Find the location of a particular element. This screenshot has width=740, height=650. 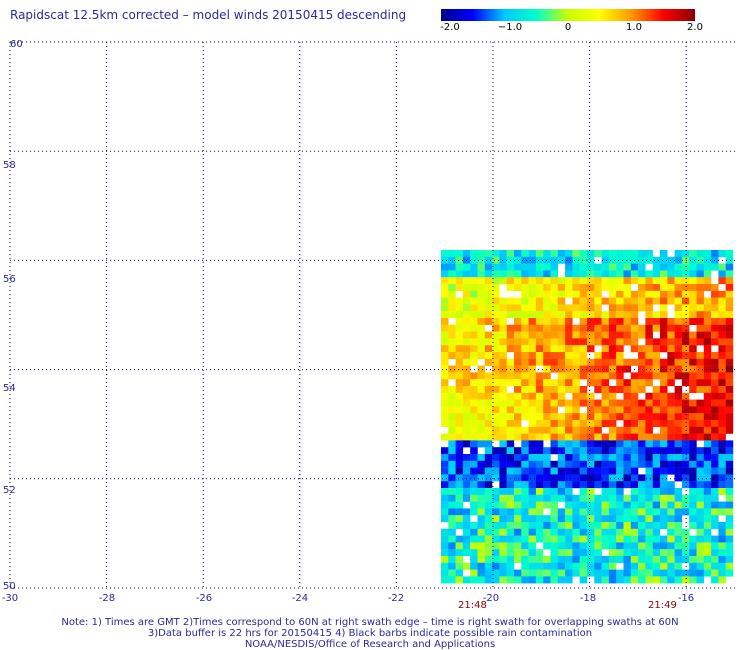

colorbar-label-max: 2.0 is located at coordinates (695, 27).